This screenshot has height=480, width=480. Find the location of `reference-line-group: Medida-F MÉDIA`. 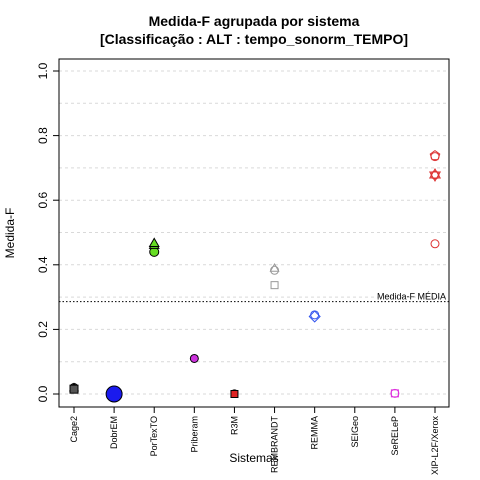

reference-line-group: Medida-F MÉDIA is located at coordinates (254, 297).